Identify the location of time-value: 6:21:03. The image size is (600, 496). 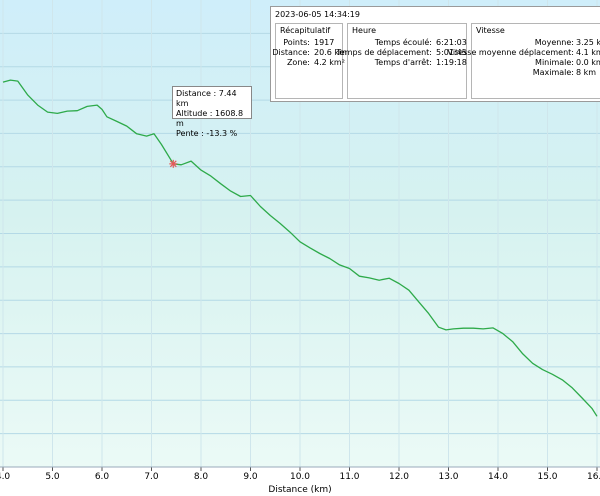
(451, 42).